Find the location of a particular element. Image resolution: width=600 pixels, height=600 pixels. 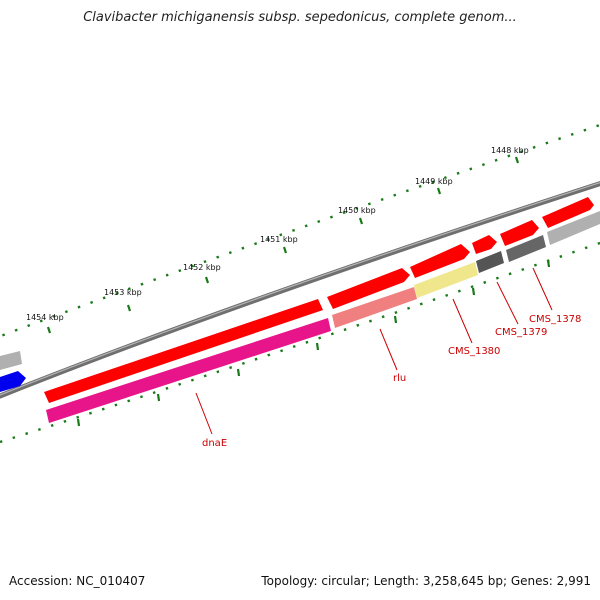

tick-label-1449: 1449 kbp is located at coordinates (434, 181).